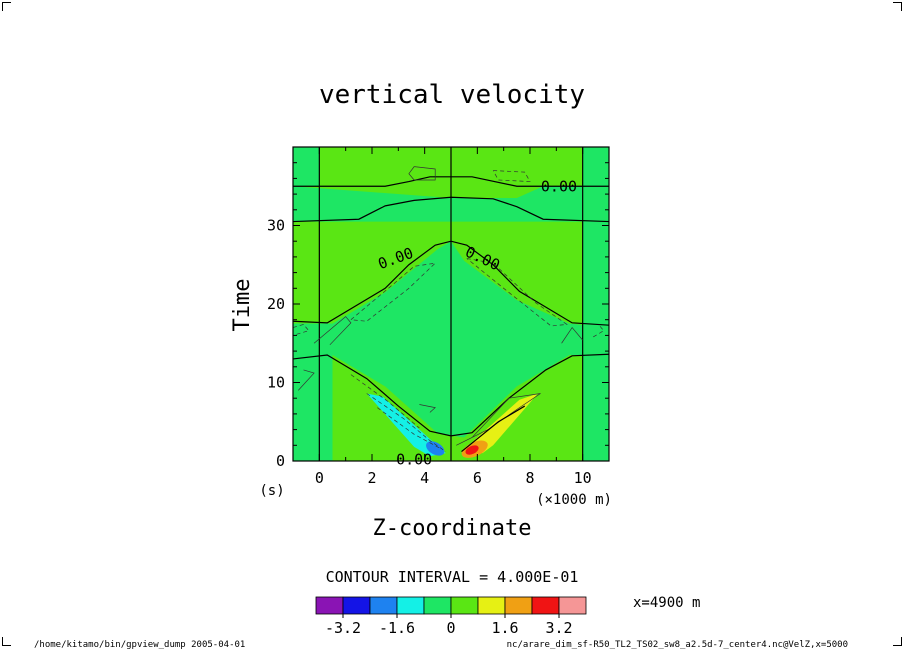  I want to click on positive-contour-upper-left, so click(422, 173).